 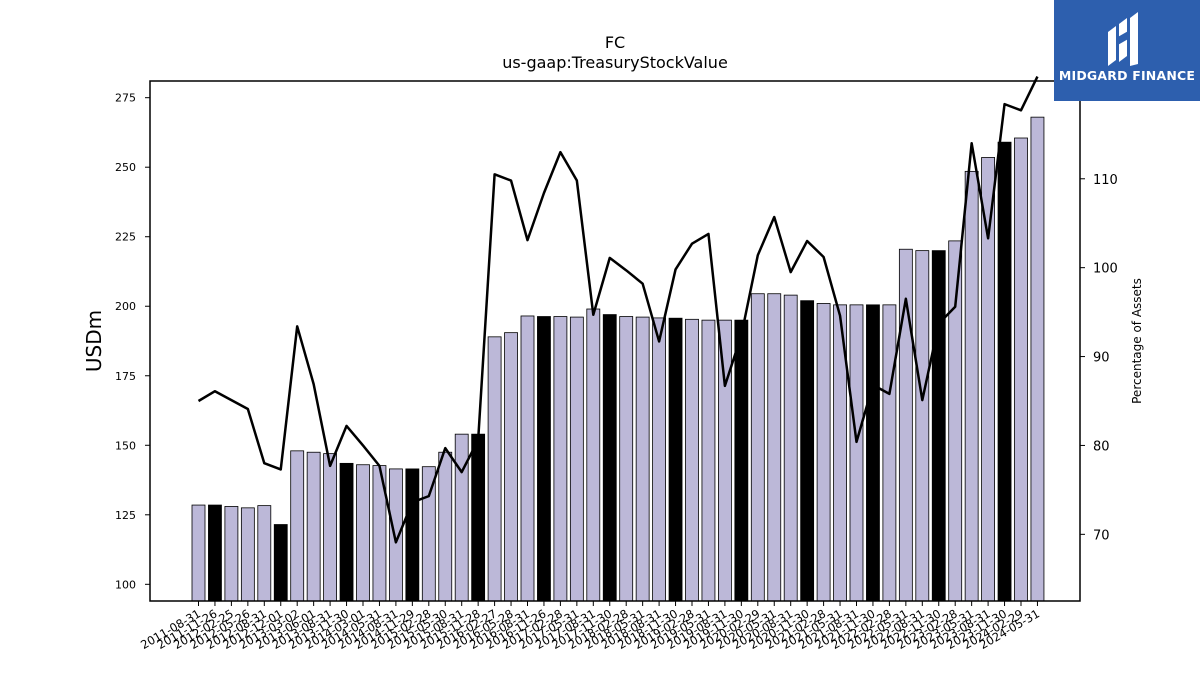 I want to click on y-tick-label: 225, so click(x=125, y=237).